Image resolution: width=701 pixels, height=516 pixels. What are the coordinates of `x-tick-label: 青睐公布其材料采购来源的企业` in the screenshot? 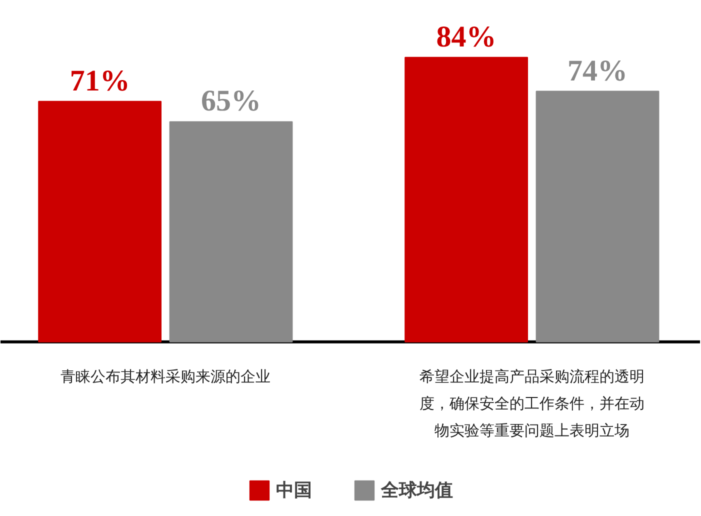 It's located at (165, 376).